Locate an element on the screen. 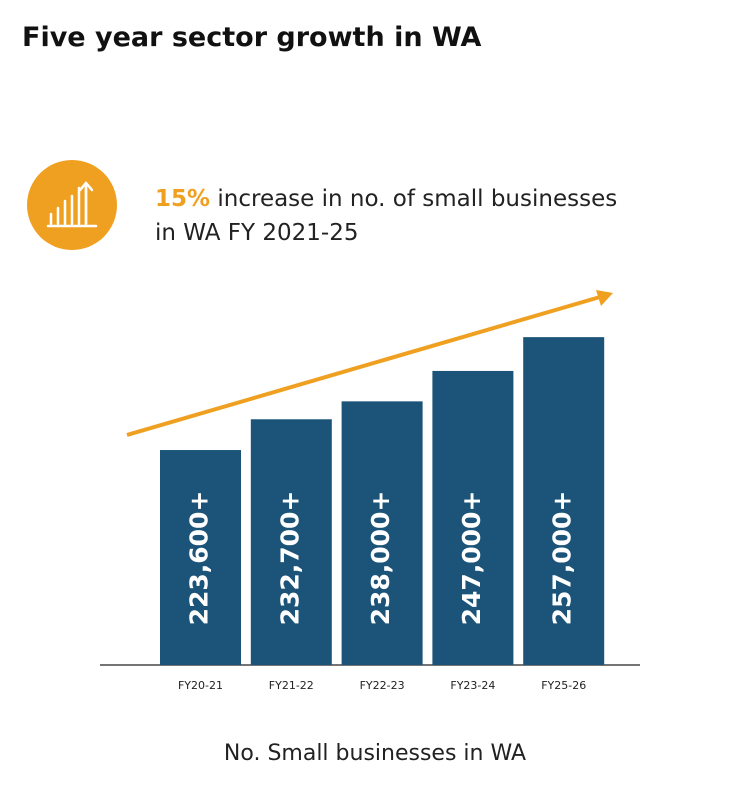 The height and width of the screenshot is (792, 750). x-tick-label: FY20-21 is located at coordinates (200, 685).